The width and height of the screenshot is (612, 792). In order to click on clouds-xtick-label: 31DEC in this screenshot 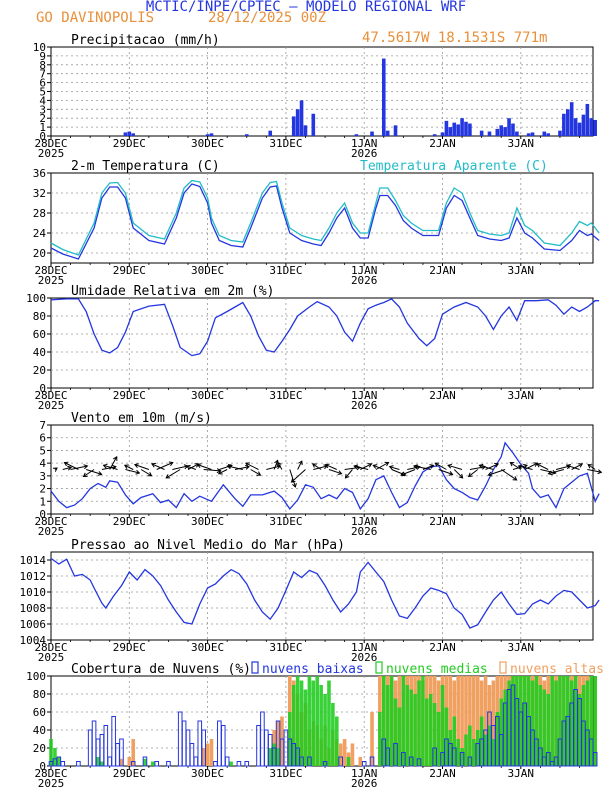, I will do `click(285, 773)`.